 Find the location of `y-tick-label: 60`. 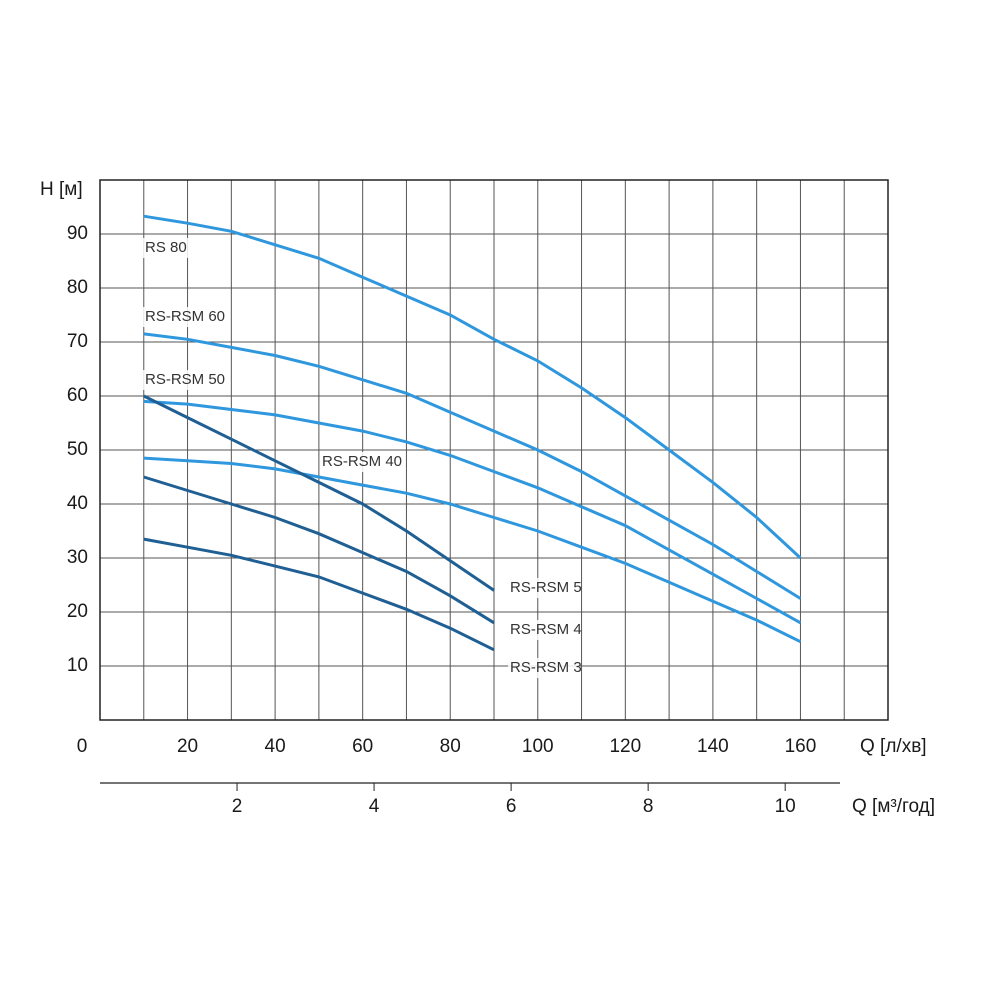

y-tick-label: 60 is located at coordinates (77, 395).